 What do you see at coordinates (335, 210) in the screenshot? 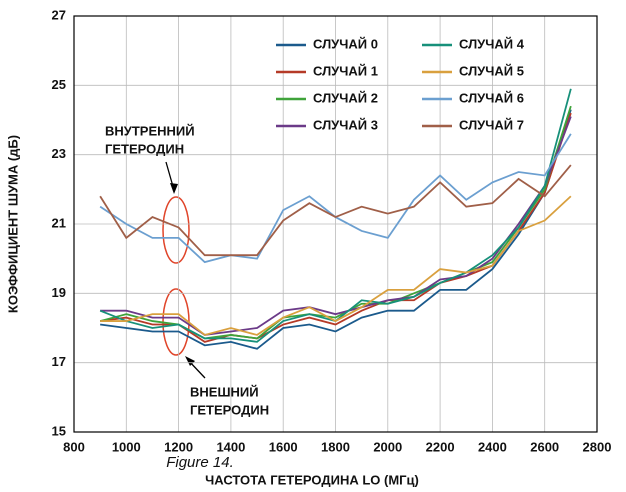
I see `series-line` at bounding box center [335, 210].